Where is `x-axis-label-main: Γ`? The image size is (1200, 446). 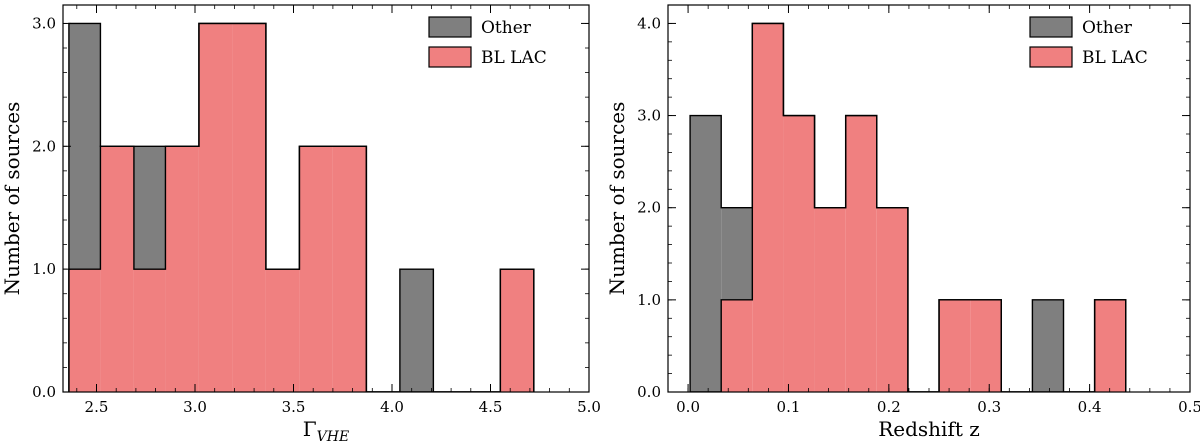
x-axis-label-main: Γ is located at coordinates (310, 429).